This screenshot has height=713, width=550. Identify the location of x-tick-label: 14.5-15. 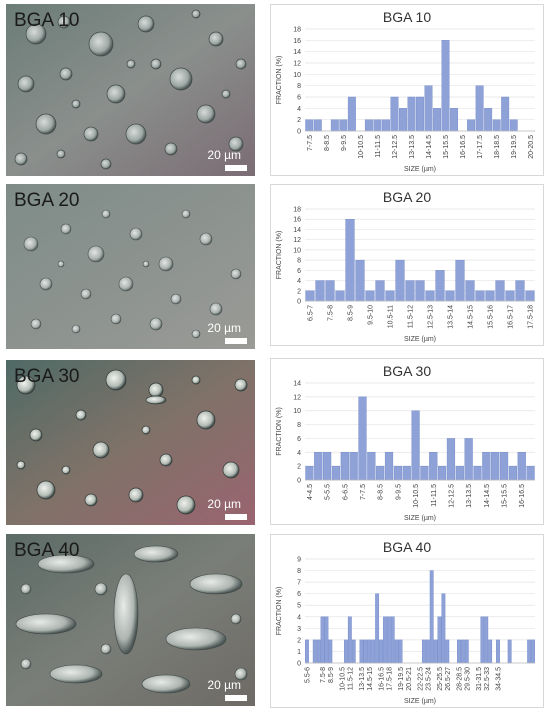
(471, 317).